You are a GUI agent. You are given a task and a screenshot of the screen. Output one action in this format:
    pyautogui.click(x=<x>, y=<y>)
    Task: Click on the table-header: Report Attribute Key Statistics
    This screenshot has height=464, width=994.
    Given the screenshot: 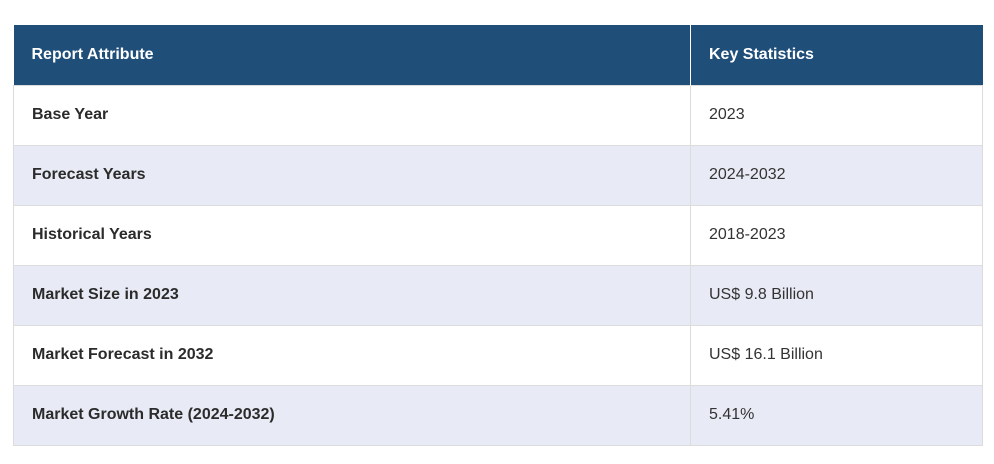 What is the action you would take?
    pyautogui.click(x=498, y=55)
    